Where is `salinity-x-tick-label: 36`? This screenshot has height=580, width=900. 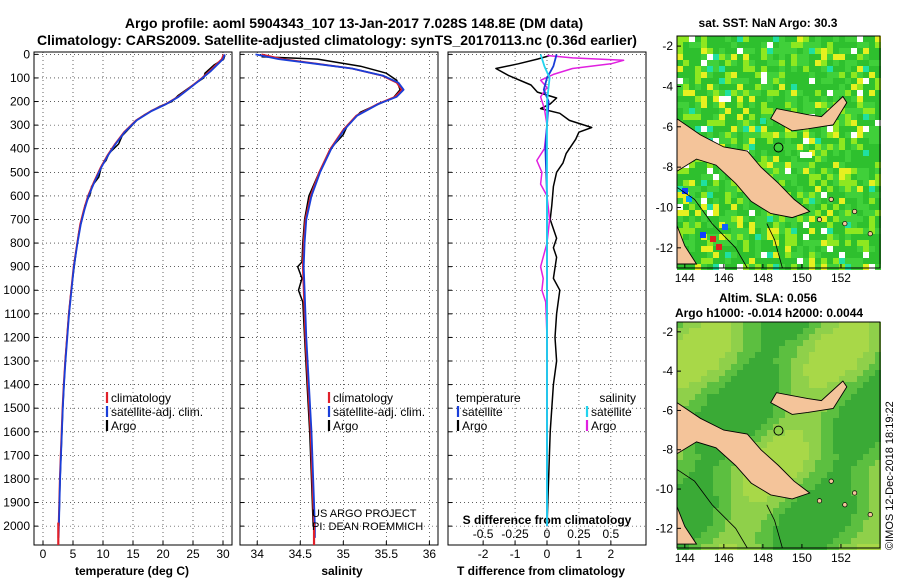 salinity-x-tick-label: 36 is located at coordinates (430, 554).